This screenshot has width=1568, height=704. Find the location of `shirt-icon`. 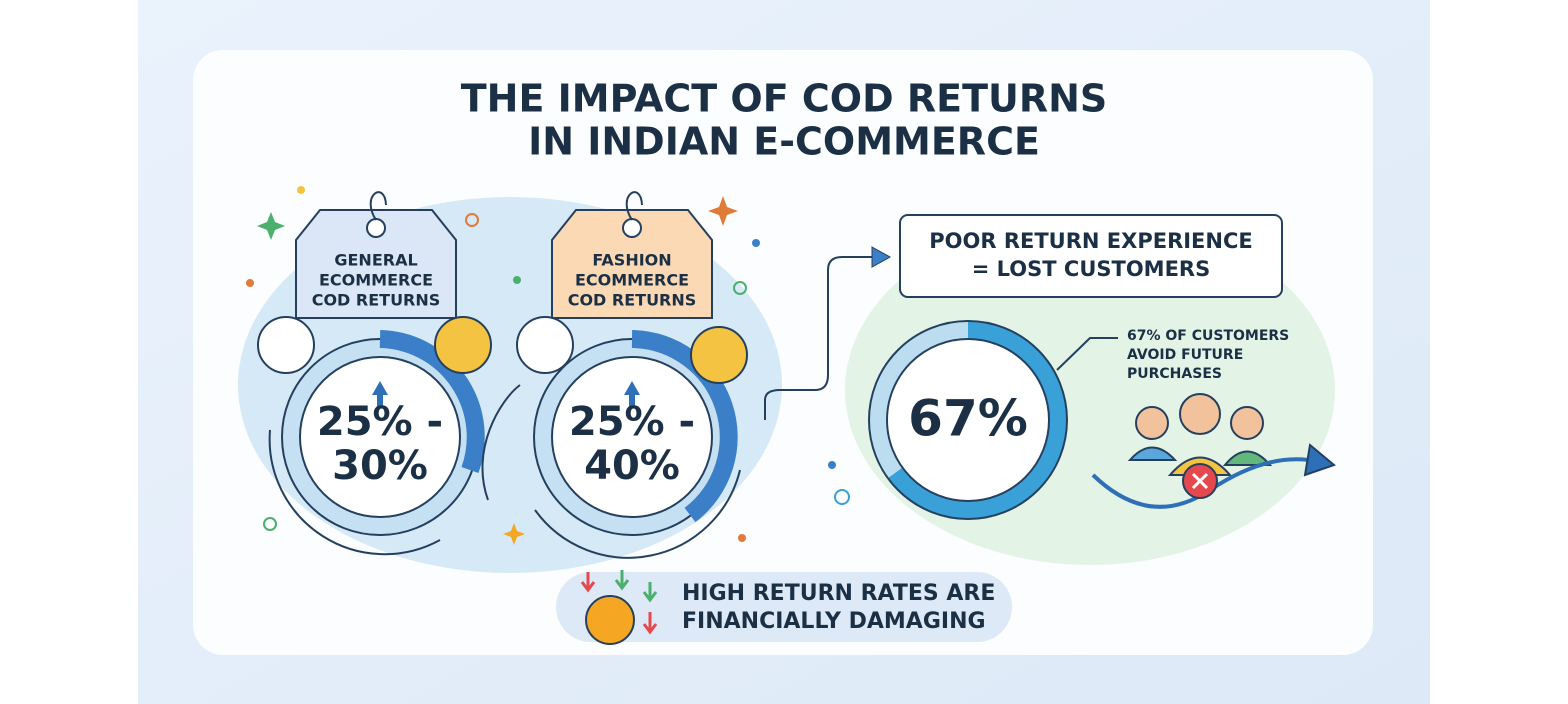

shirt-icon is located at coordinates (545, 345).